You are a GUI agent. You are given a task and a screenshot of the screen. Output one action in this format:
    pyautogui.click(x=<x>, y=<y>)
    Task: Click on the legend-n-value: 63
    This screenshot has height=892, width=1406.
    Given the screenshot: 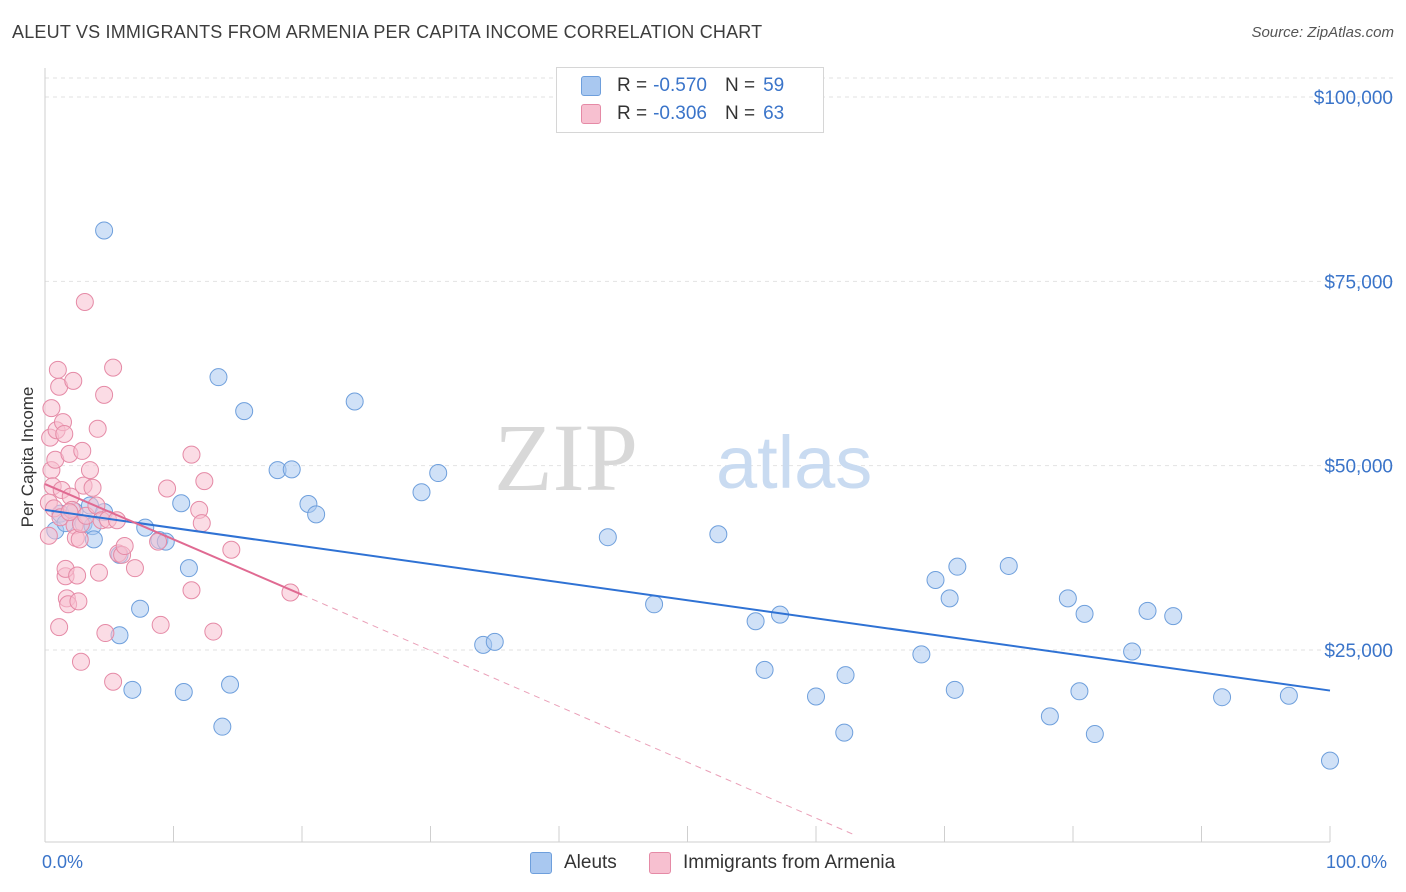 What is the action you would take?
    pyautogui.click(x=774, y=113)
    